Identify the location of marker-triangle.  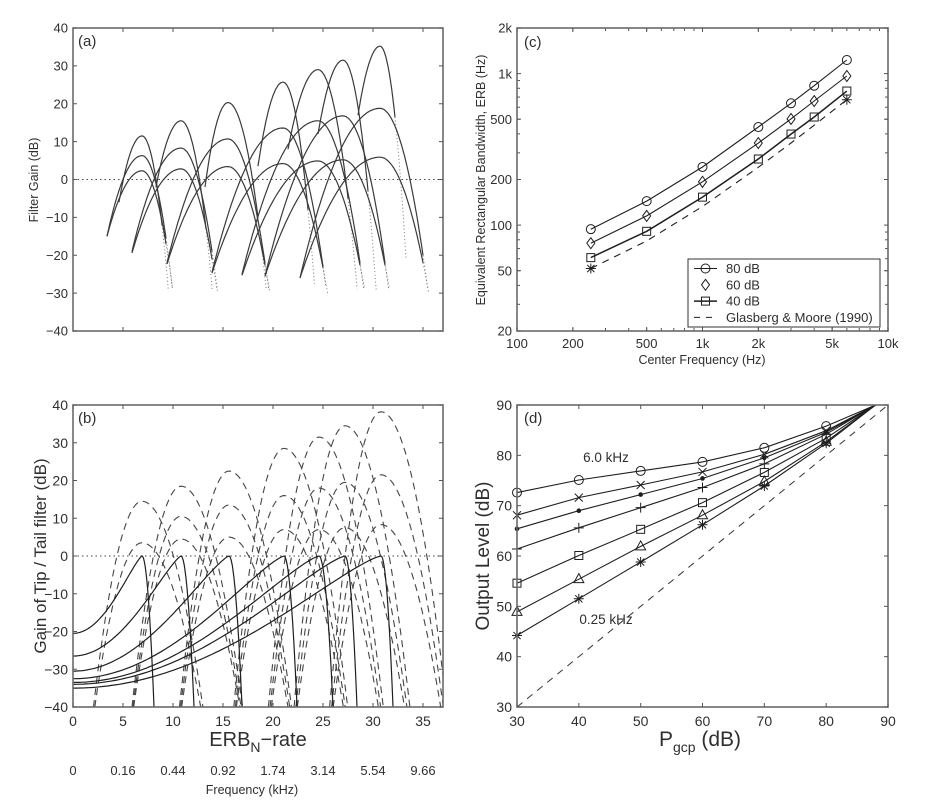
(702, 514).